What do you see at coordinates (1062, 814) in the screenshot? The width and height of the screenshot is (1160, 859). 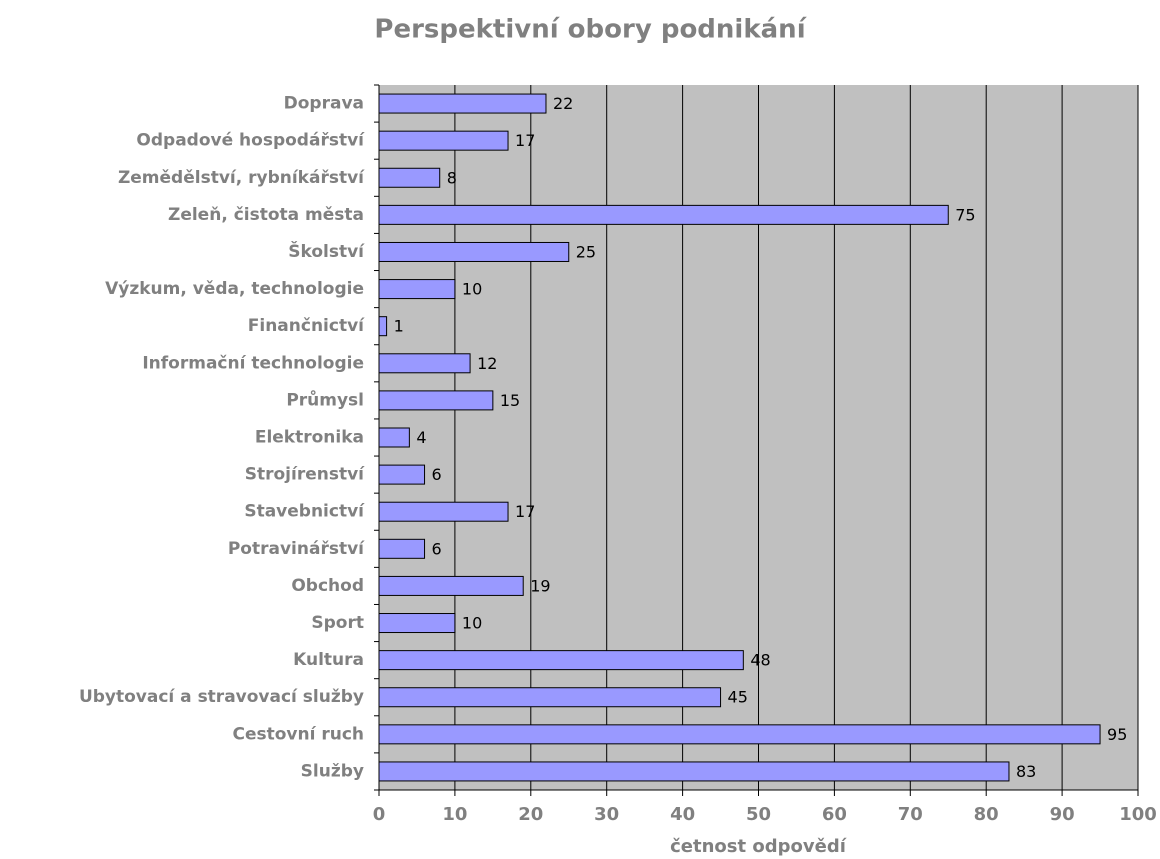 I see `x-tick-label: 90` at bounding box center [1062, 814].